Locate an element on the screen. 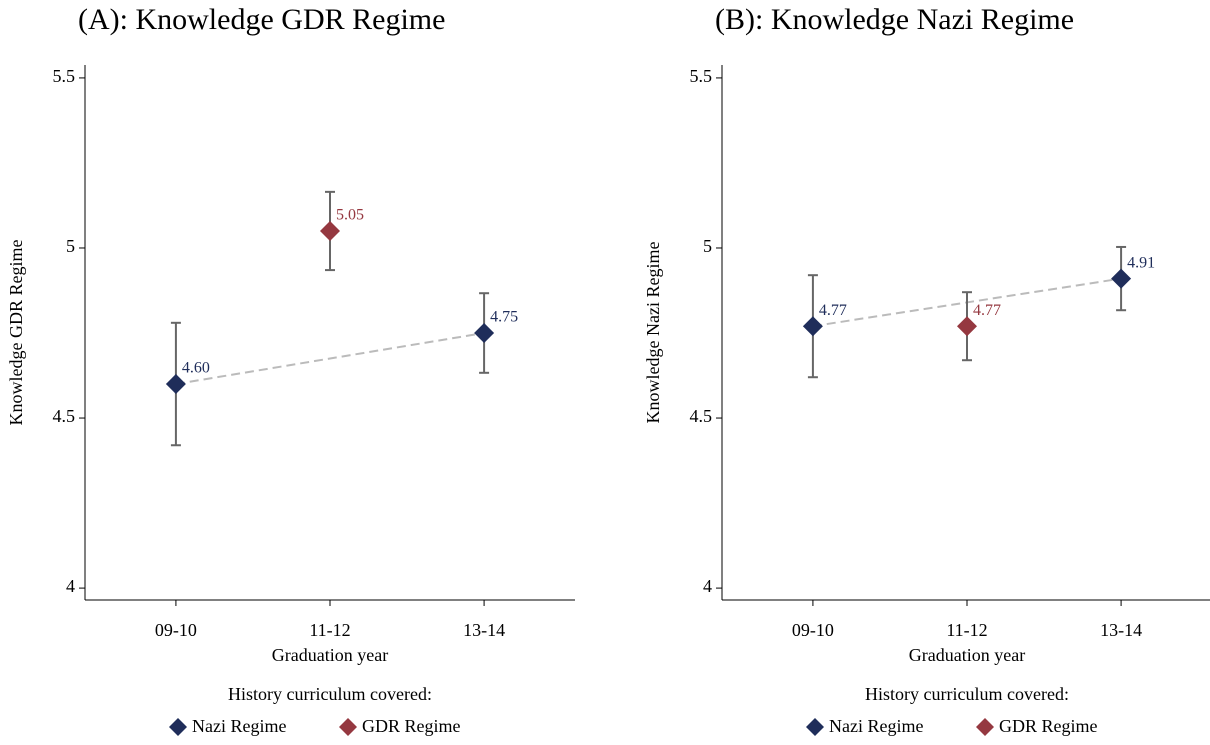 This screenshot has width=1210, height=745. connector-line is located at coordinates (330, 359).